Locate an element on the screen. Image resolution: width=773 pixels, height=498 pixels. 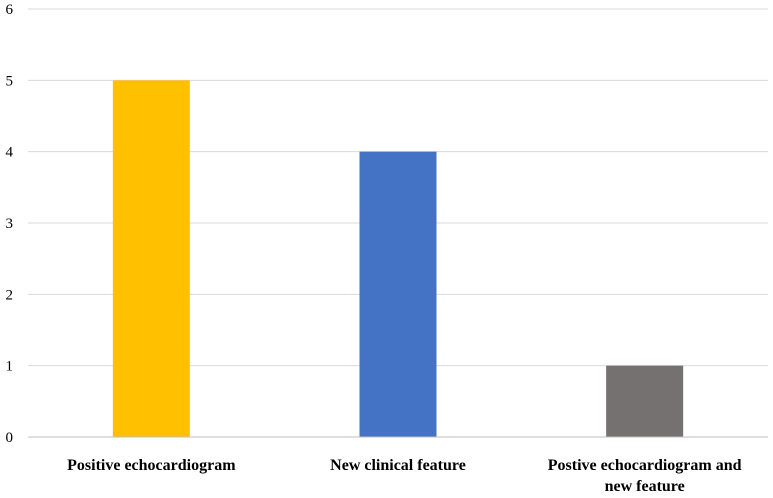
x-tick-label: Positive echocardiogram is located at coordinates (151, 465).